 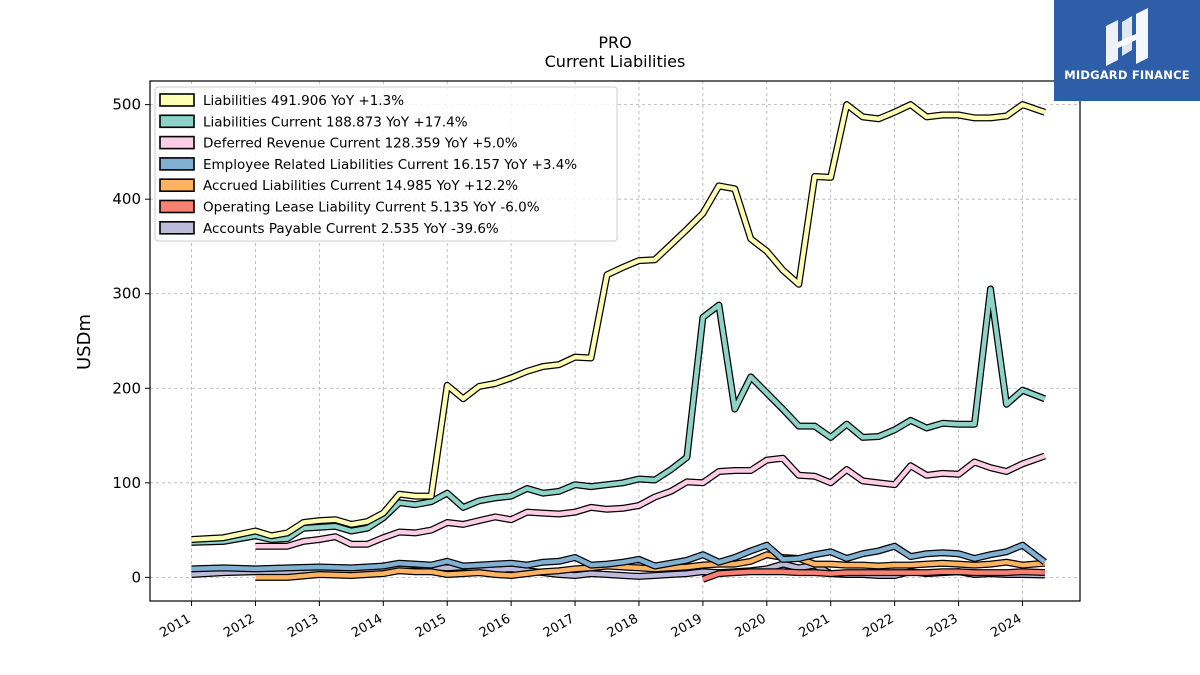 I want to click on y-tick-label: 0, so click(x=136, y=577).